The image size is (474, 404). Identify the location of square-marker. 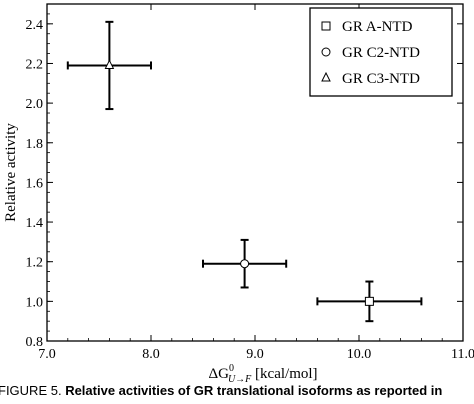
(369, 301).